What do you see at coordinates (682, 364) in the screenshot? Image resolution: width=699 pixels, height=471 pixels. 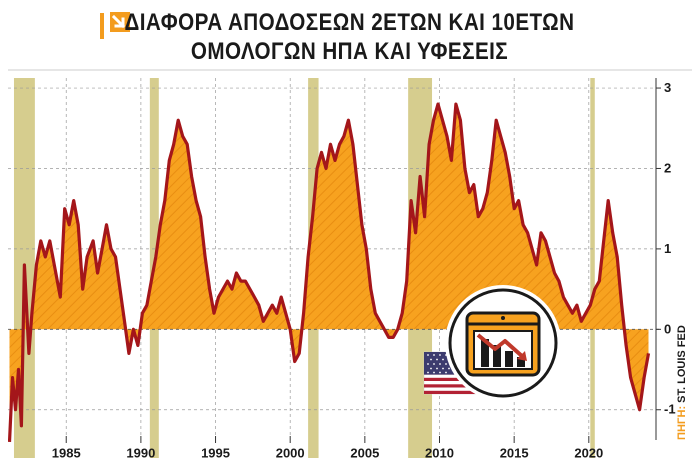 I see `source-value: ST. LOUIS FED` at bounding box center [682, 364].